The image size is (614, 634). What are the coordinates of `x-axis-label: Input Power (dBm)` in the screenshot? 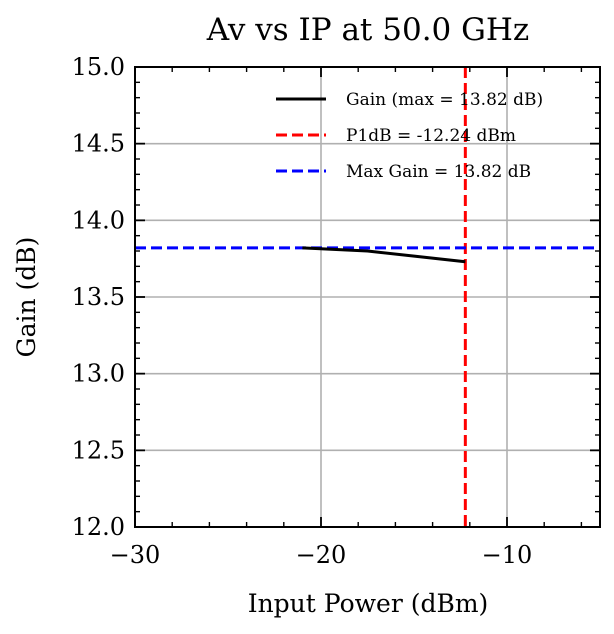 It's located at (368, 603).